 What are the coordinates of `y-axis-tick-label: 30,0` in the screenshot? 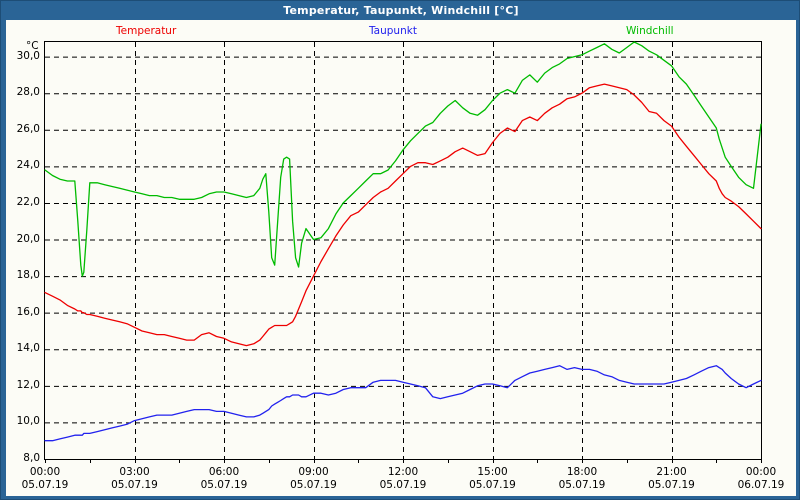 It's located at (28, 55).